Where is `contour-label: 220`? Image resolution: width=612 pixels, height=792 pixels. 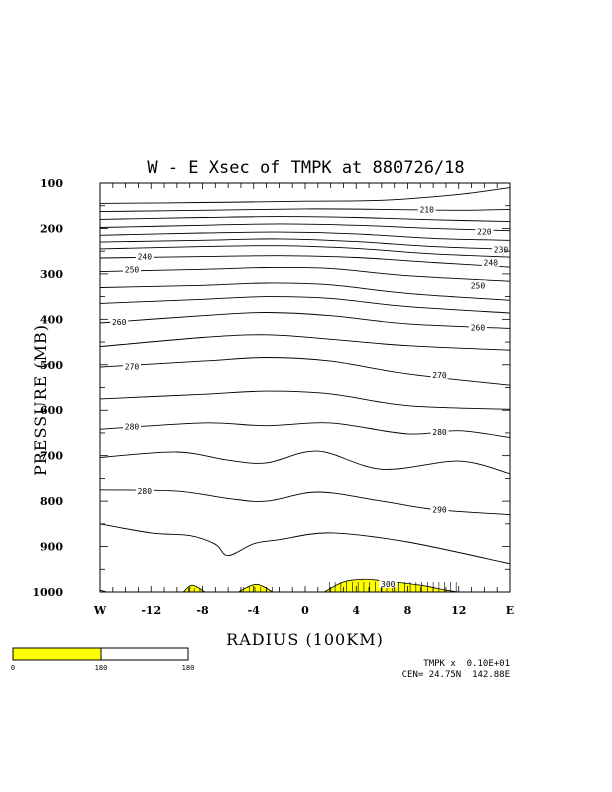
contour-label: 220 is located at coordinates (484, 232).